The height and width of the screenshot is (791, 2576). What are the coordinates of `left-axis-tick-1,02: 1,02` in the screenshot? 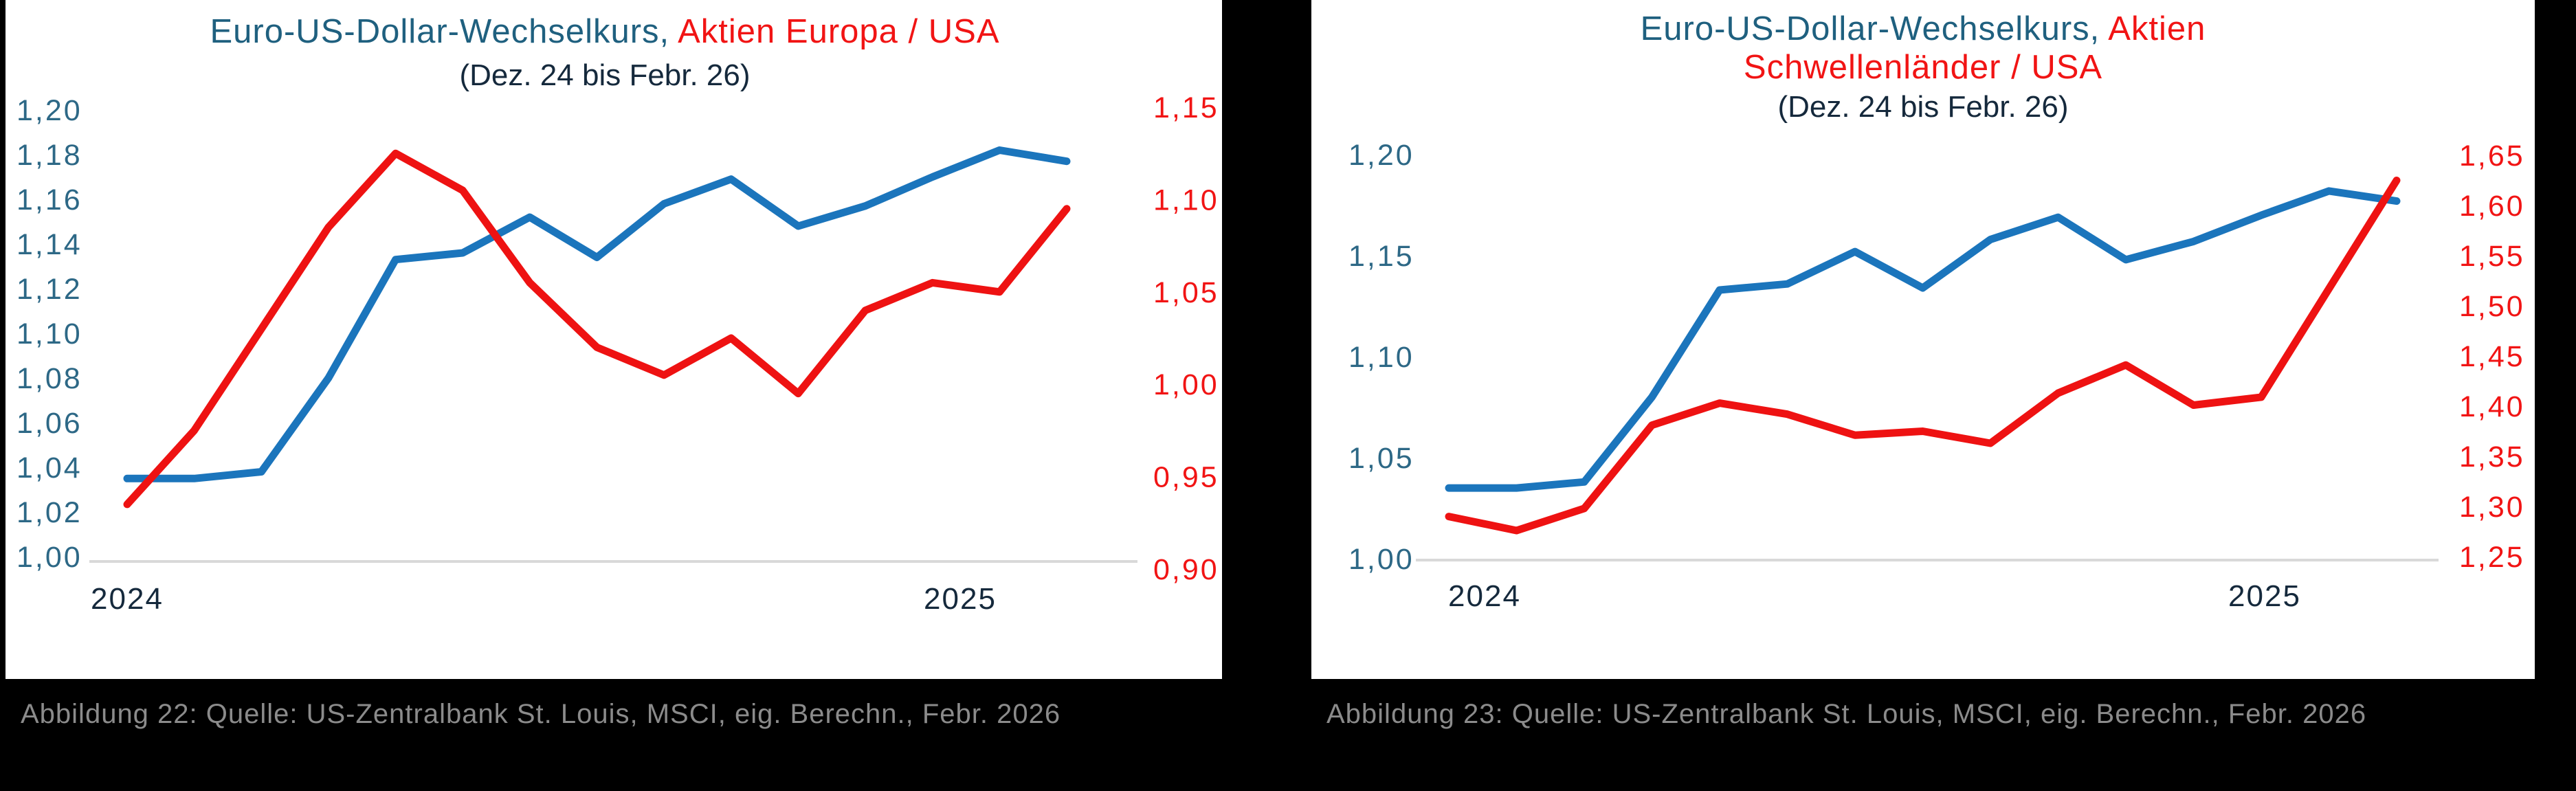 It's located at (49, 512).